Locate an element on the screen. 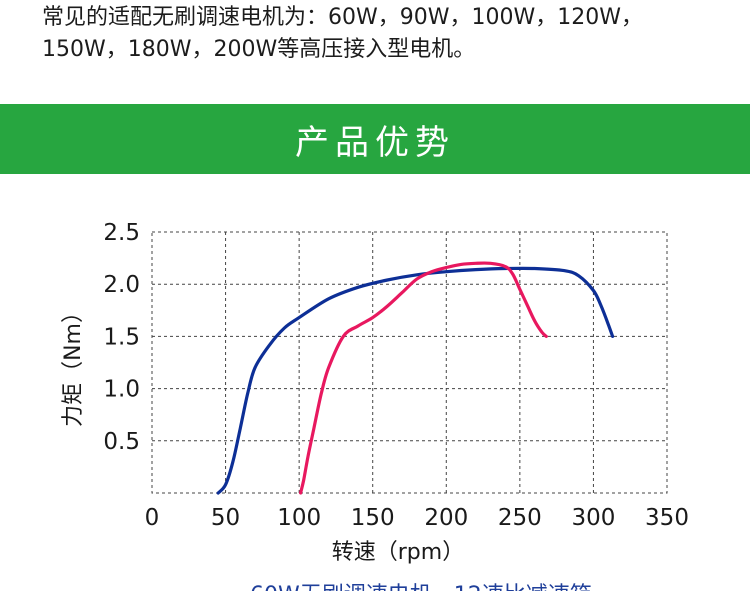  chart-caption: 60W无刷调速电机，12速比减速箱 is located at coordinates (421, 587).